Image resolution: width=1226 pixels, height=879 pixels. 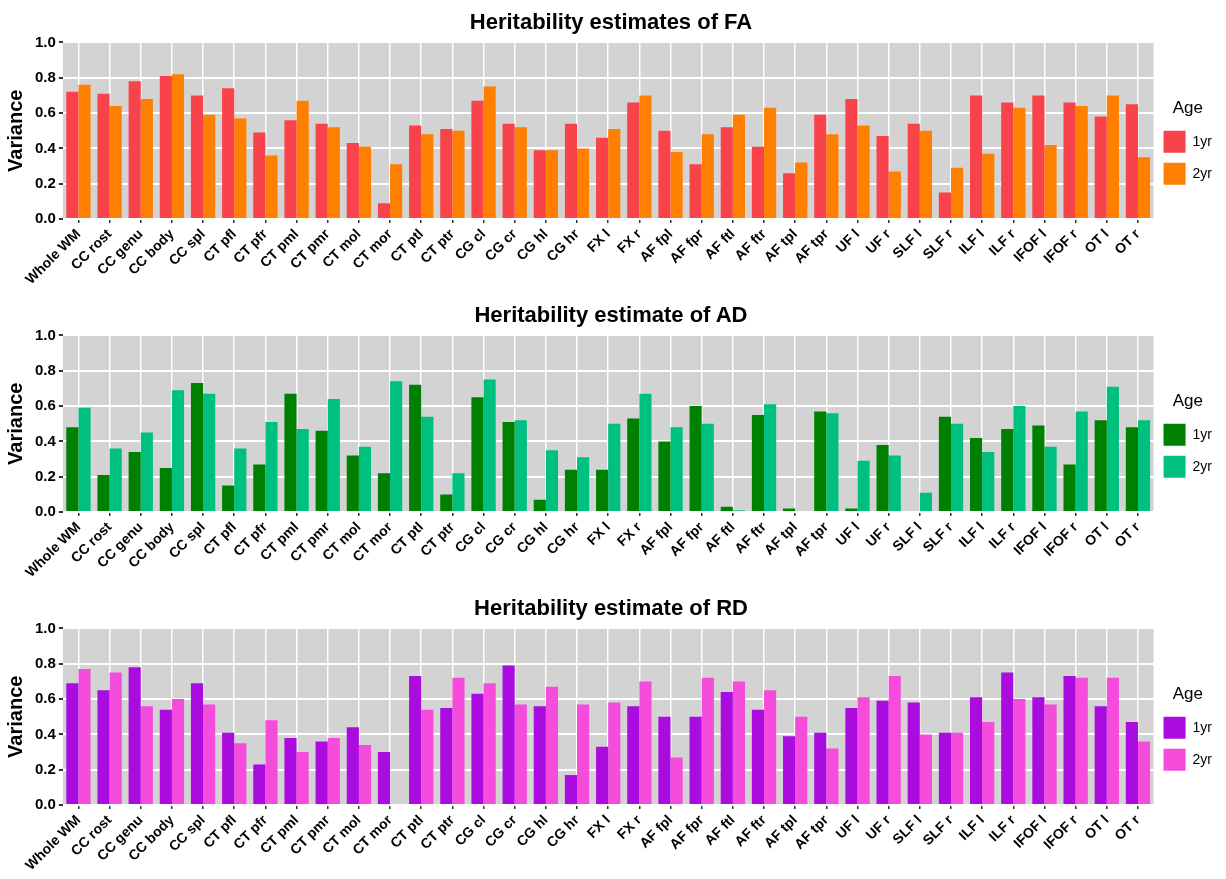 What do you see at coordinates (45, 511) in the screenshot?
I see `y-tick-label: 0.0` at bounding box center [45, 511].